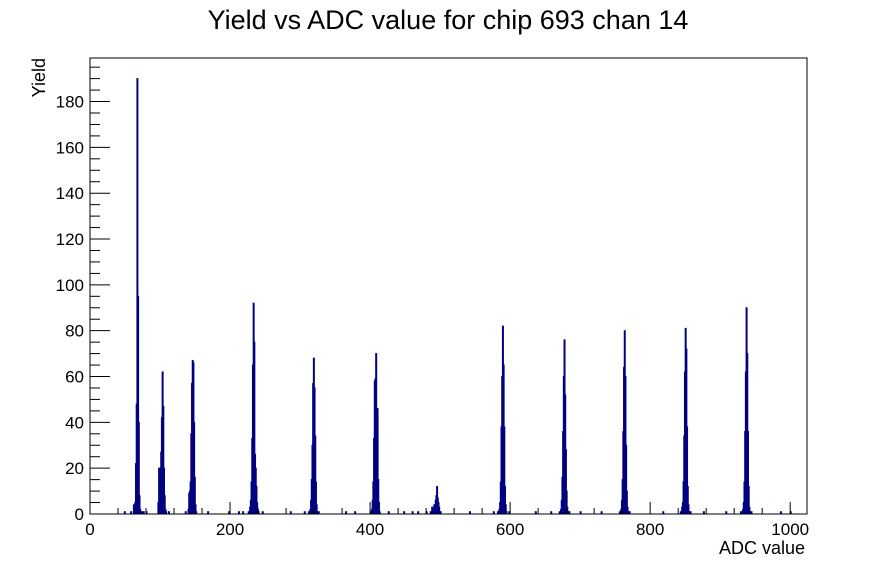 This screenshot has height=572, width=896. I want to click on x-tick-label-4: 800, so click(650, 529).